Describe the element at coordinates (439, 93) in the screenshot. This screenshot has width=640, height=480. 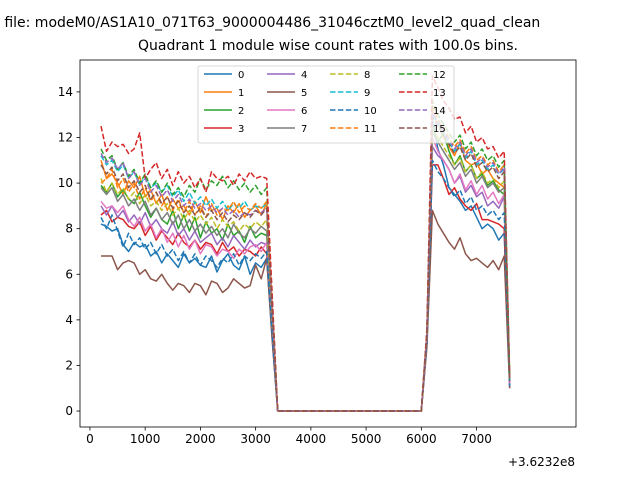
I see `legend-label: 13` at that location.